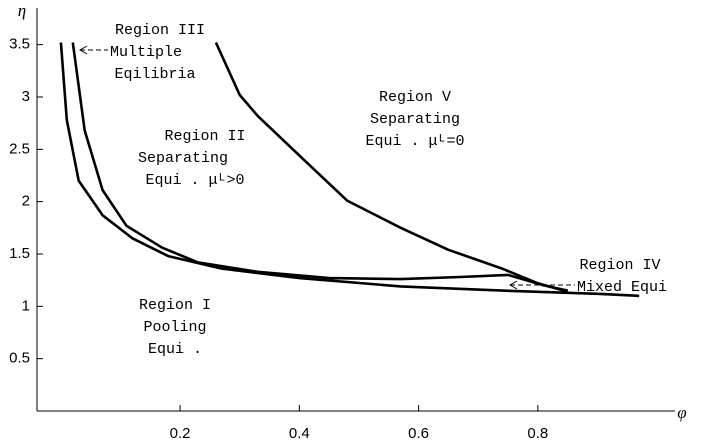  What do you see at coordinates (160, 30) in the screenshot?
I see `annotation: Region III` at bounding box center [160, 30].